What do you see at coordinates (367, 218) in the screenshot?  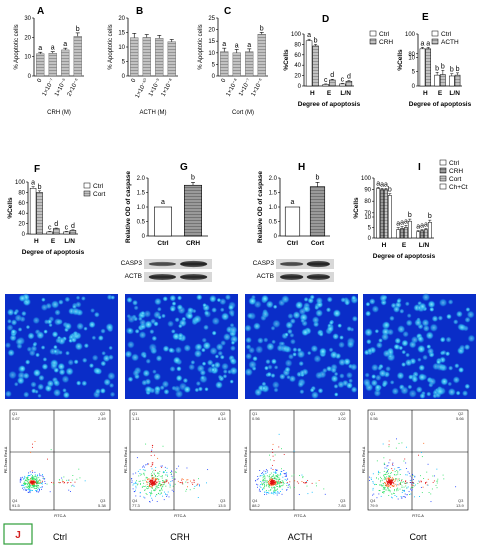 I see `y-tick-label: 10` at bounding box center [367, 218].